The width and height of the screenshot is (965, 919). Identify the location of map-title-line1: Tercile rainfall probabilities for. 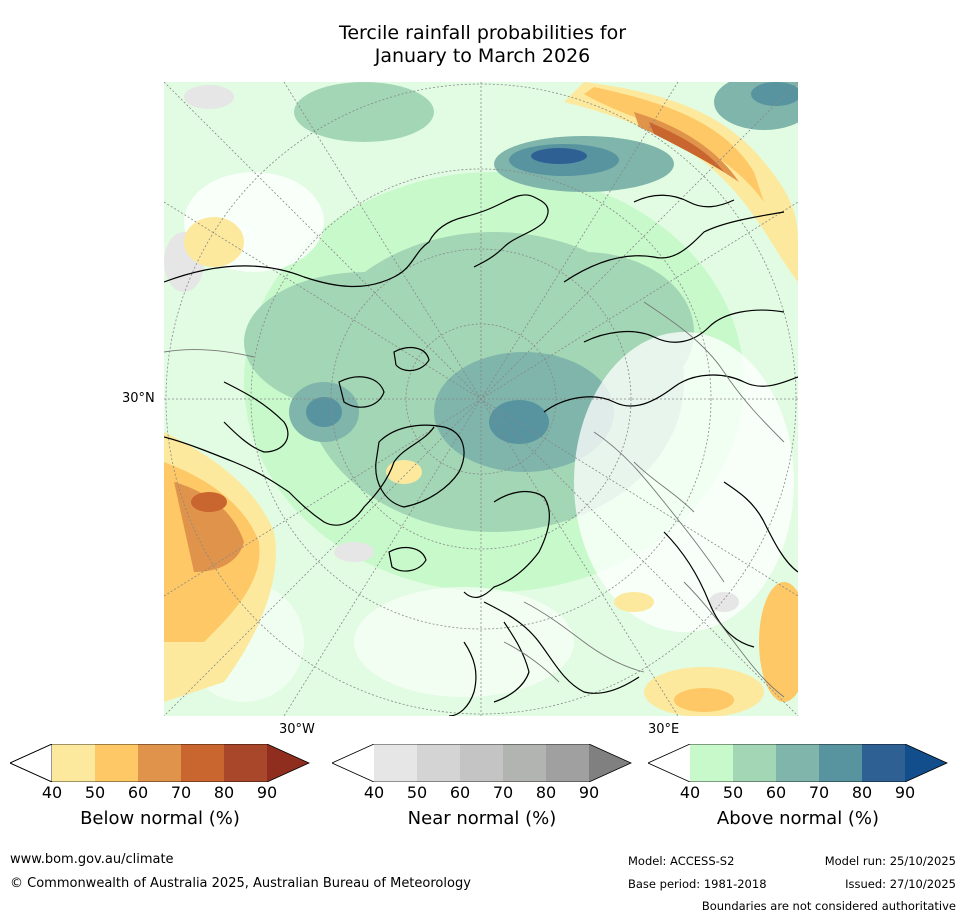
(482, 33).